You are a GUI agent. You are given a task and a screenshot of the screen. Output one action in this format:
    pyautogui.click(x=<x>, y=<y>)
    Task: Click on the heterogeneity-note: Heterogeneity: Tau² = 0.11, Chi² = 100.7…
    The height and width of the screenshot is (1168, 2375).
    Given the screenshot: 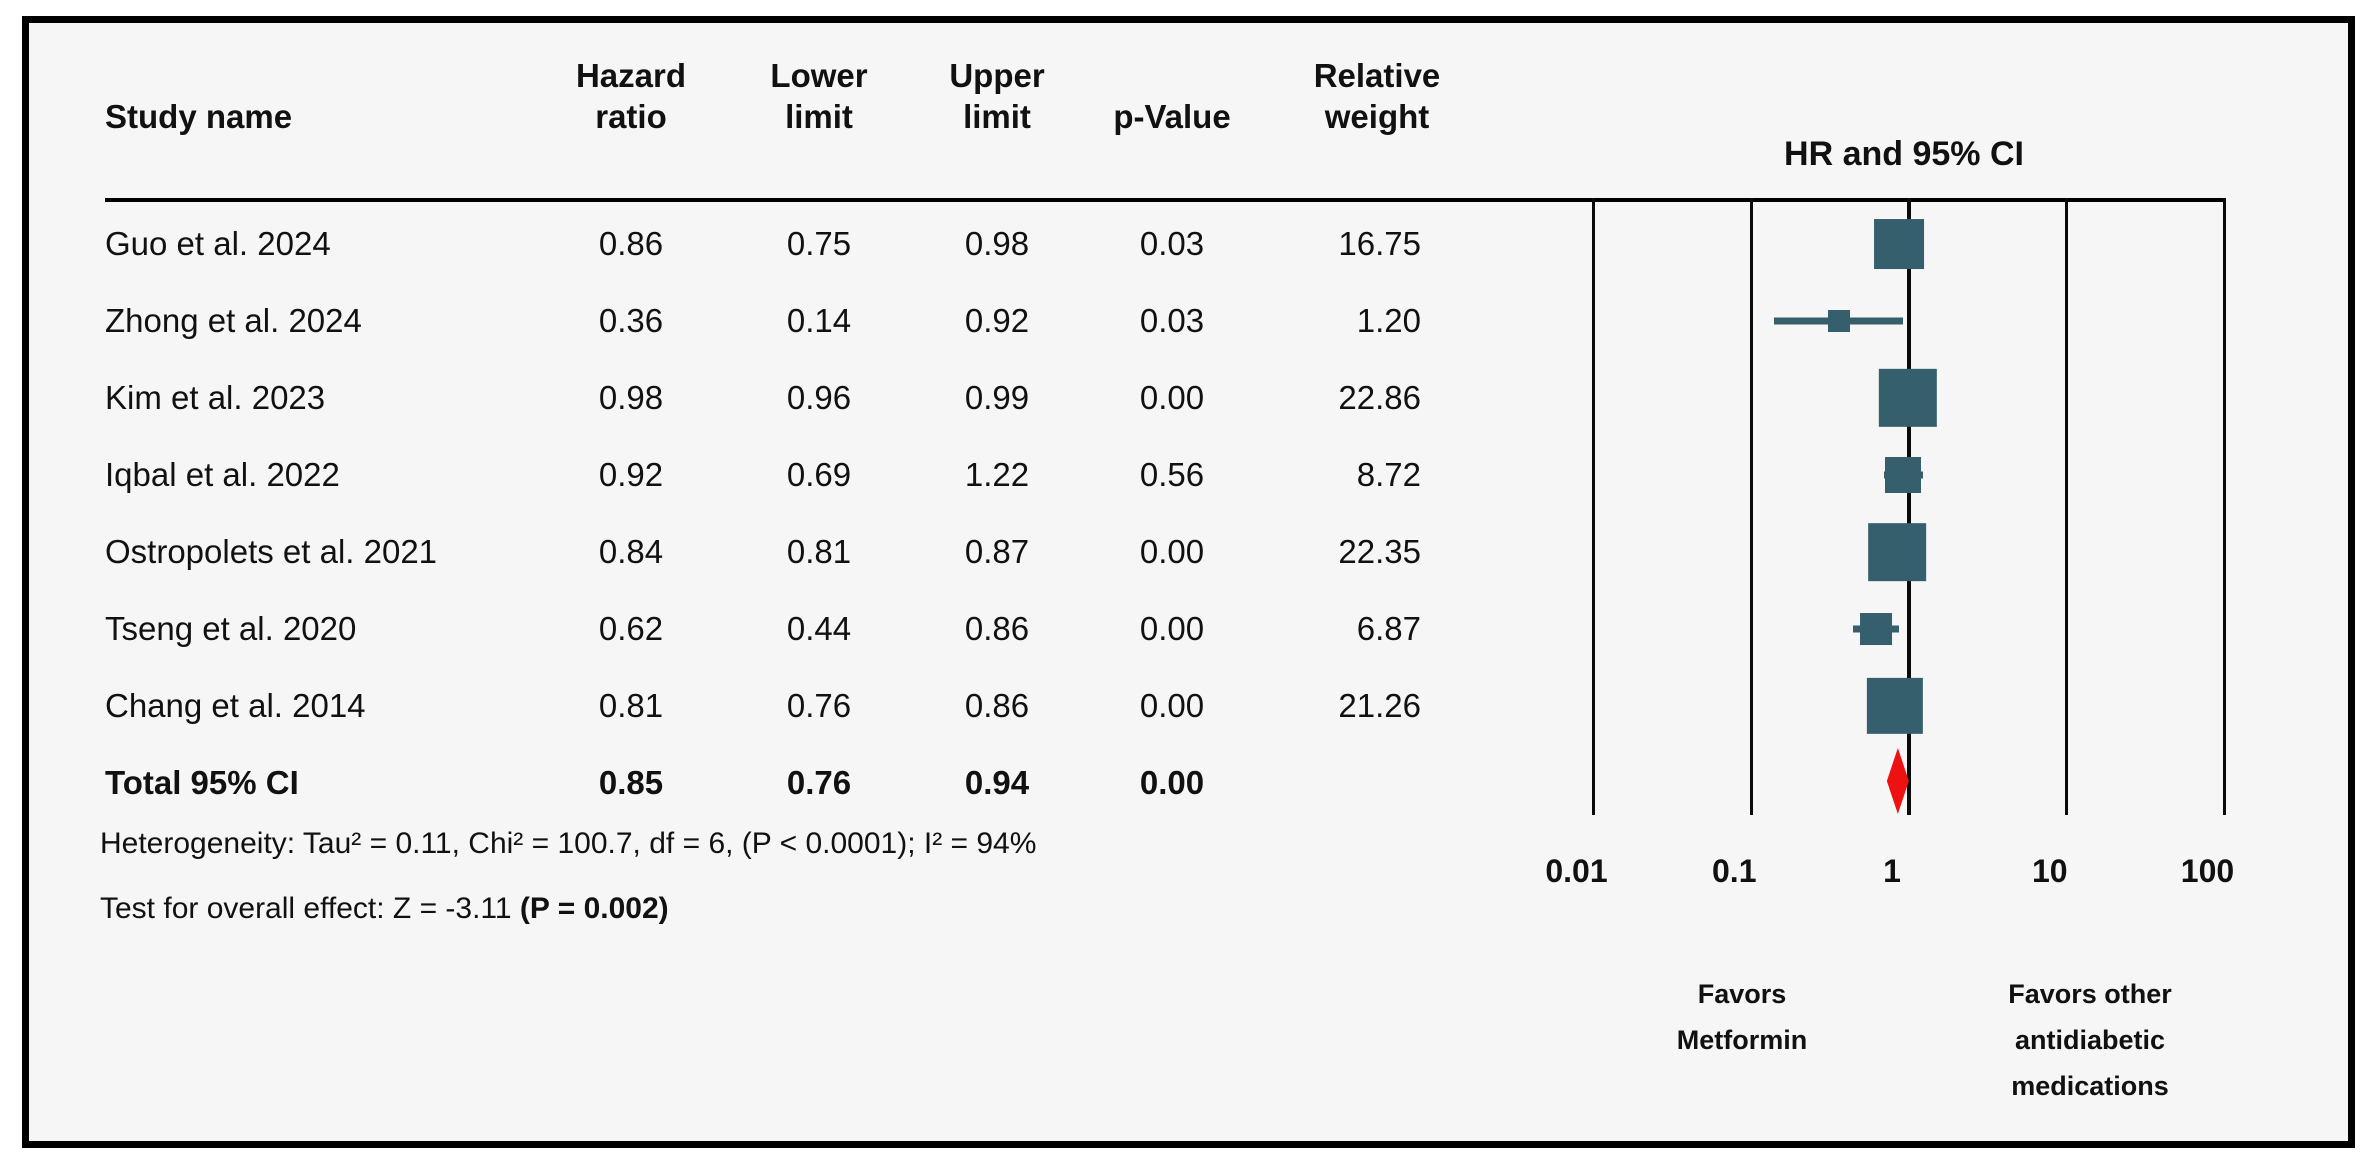 What is the action you would take?
    pyautogui.click(x=568, y=843)
    